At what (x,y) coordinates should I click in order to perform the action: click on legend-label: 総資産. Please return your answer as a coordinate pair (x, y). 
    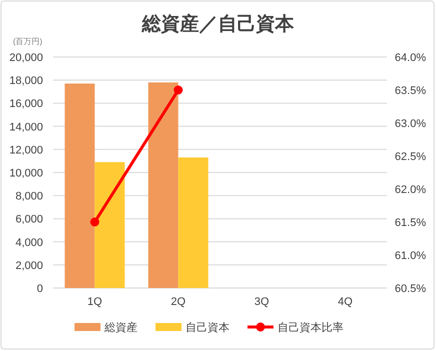
    Looking at the image, I should click on (121, 327).